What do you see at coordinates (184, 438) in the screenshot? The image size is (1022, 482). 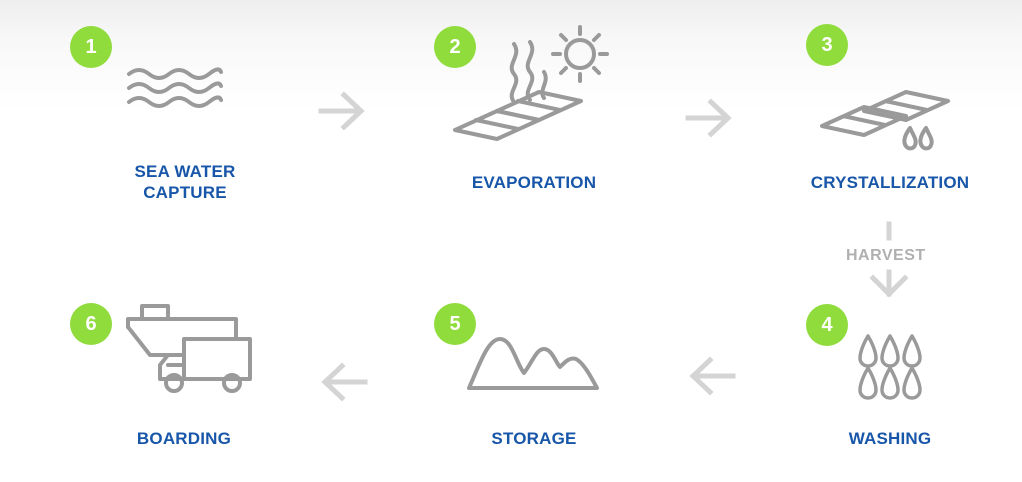 I see `step-label-boarding: BOARDING` at bounding box center [184, 438].